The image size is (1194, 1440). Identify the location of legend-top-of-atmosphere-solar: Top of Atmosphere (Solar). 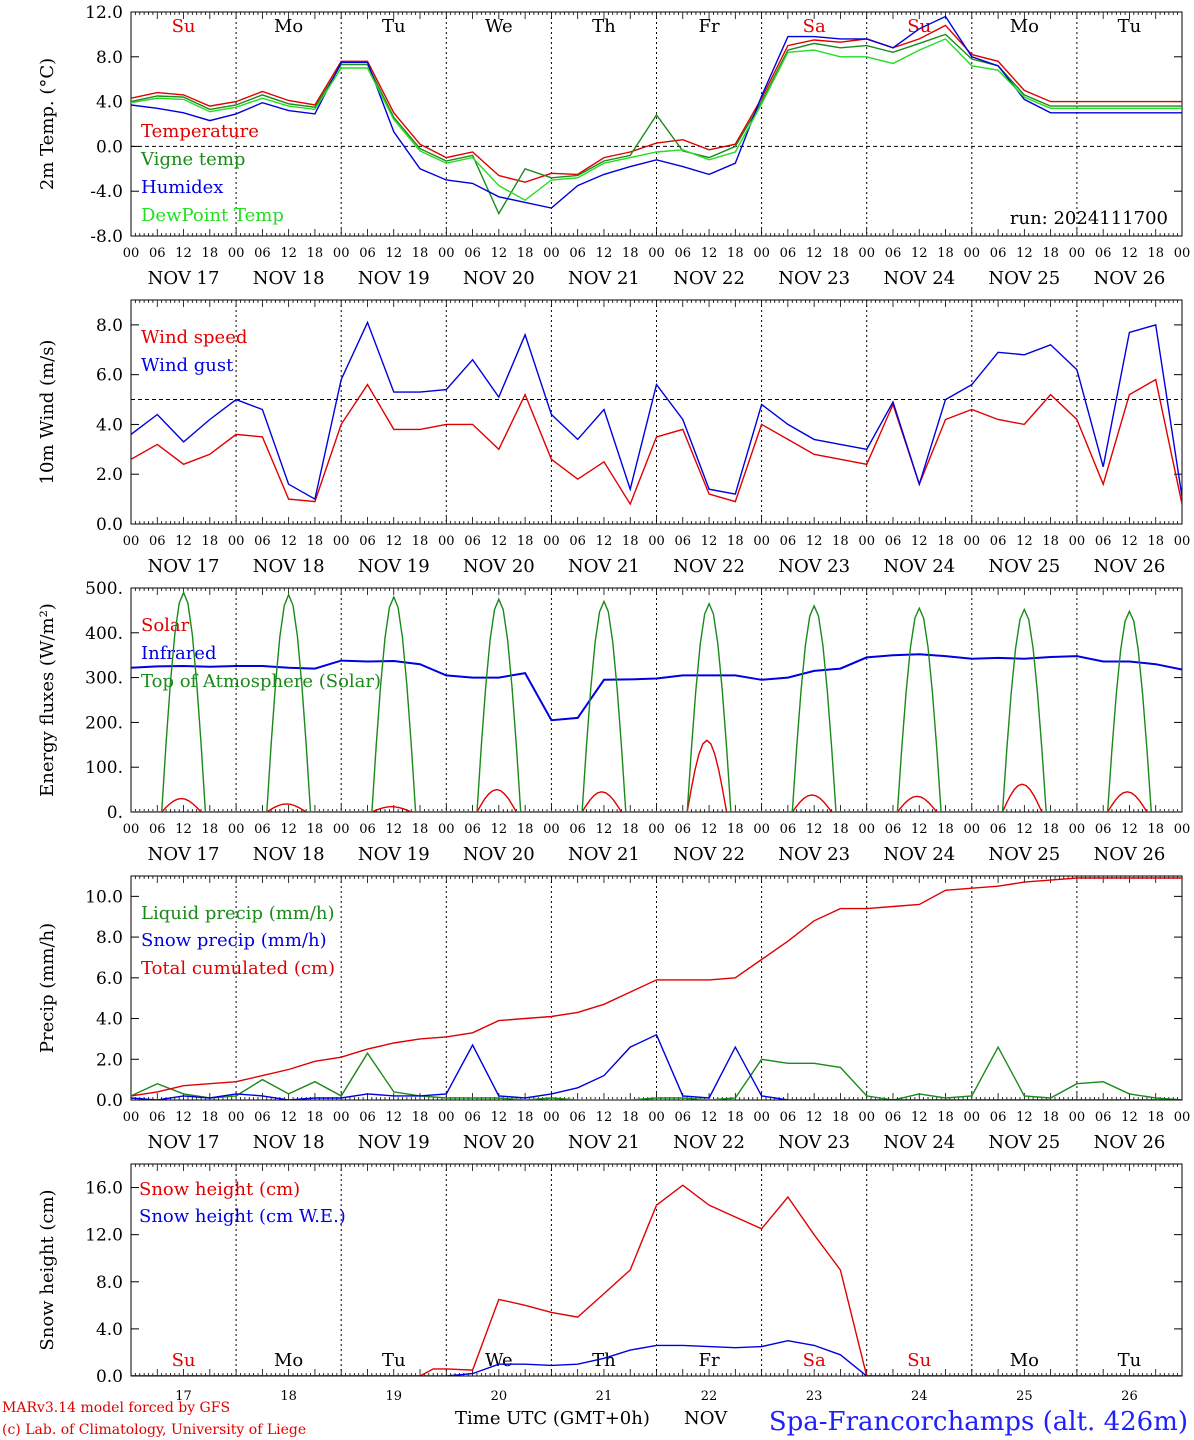
(261, 681).